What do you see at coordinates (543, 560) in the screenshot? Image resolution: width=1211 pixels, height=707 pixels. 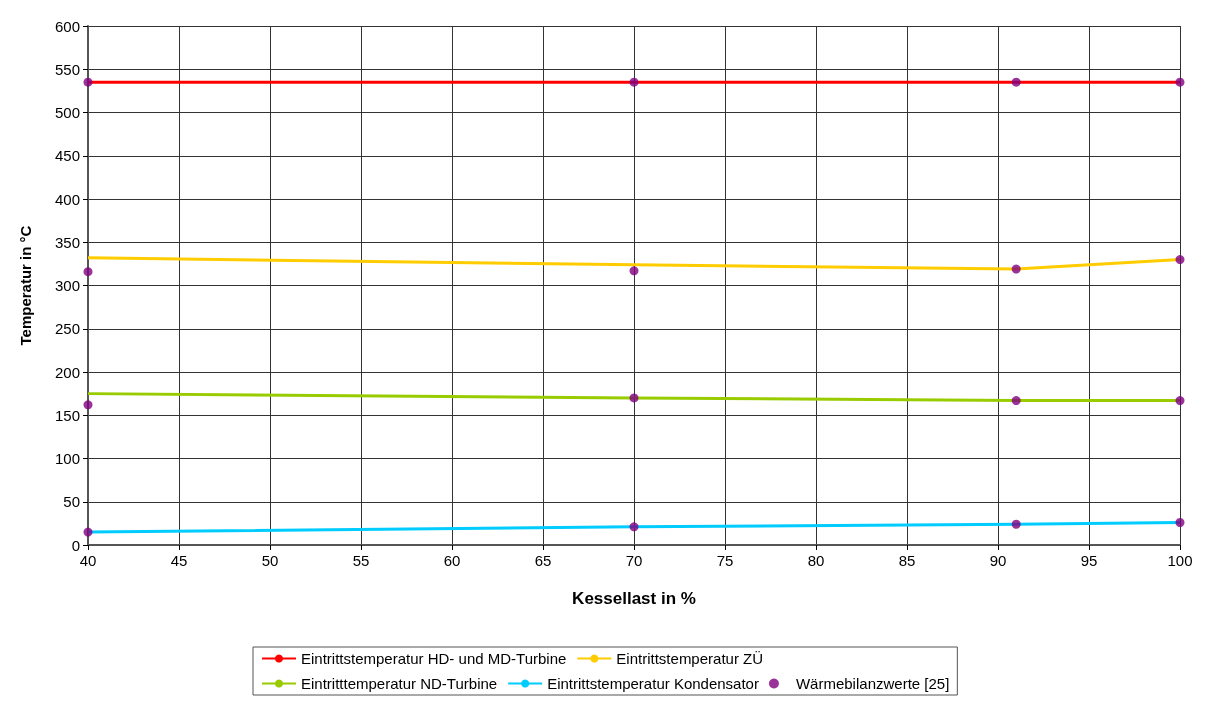 I see `x-tick-label: 65` at bounding box center [543, 560].